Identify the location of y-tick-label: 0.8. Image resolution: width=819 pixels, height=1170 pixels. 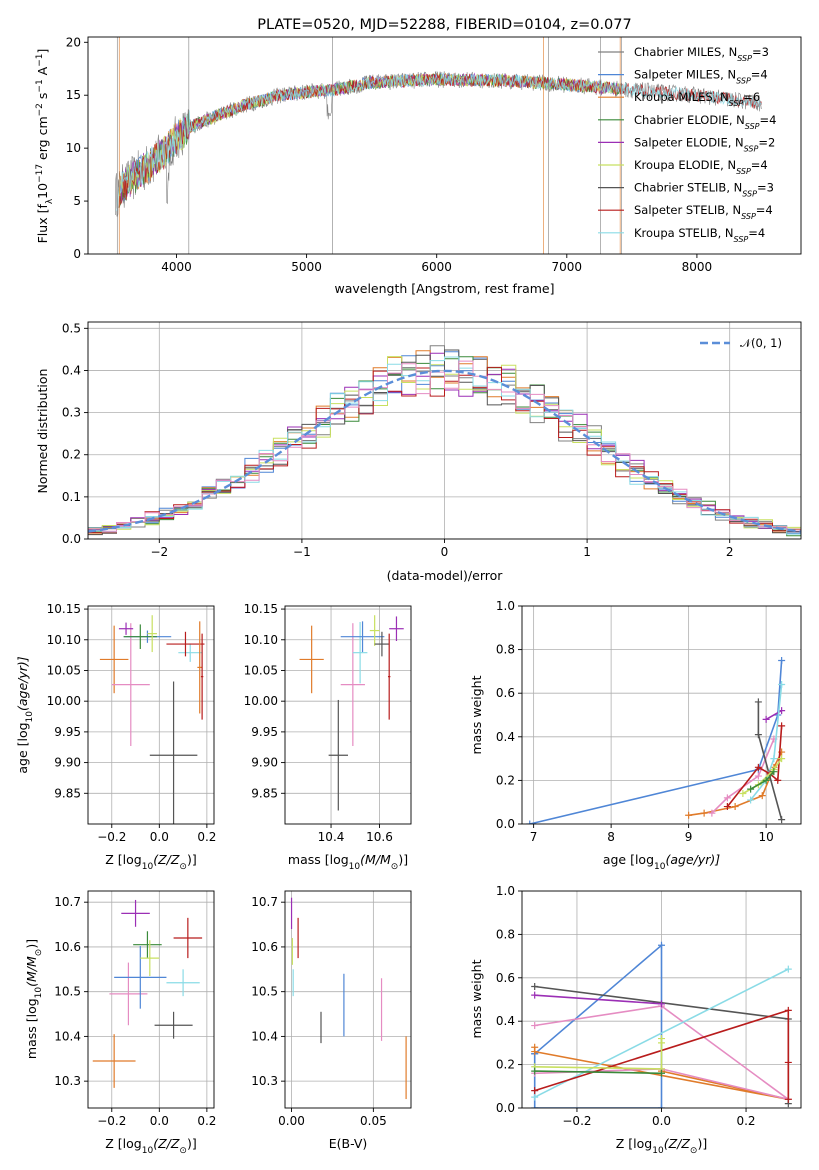
(505, 934).